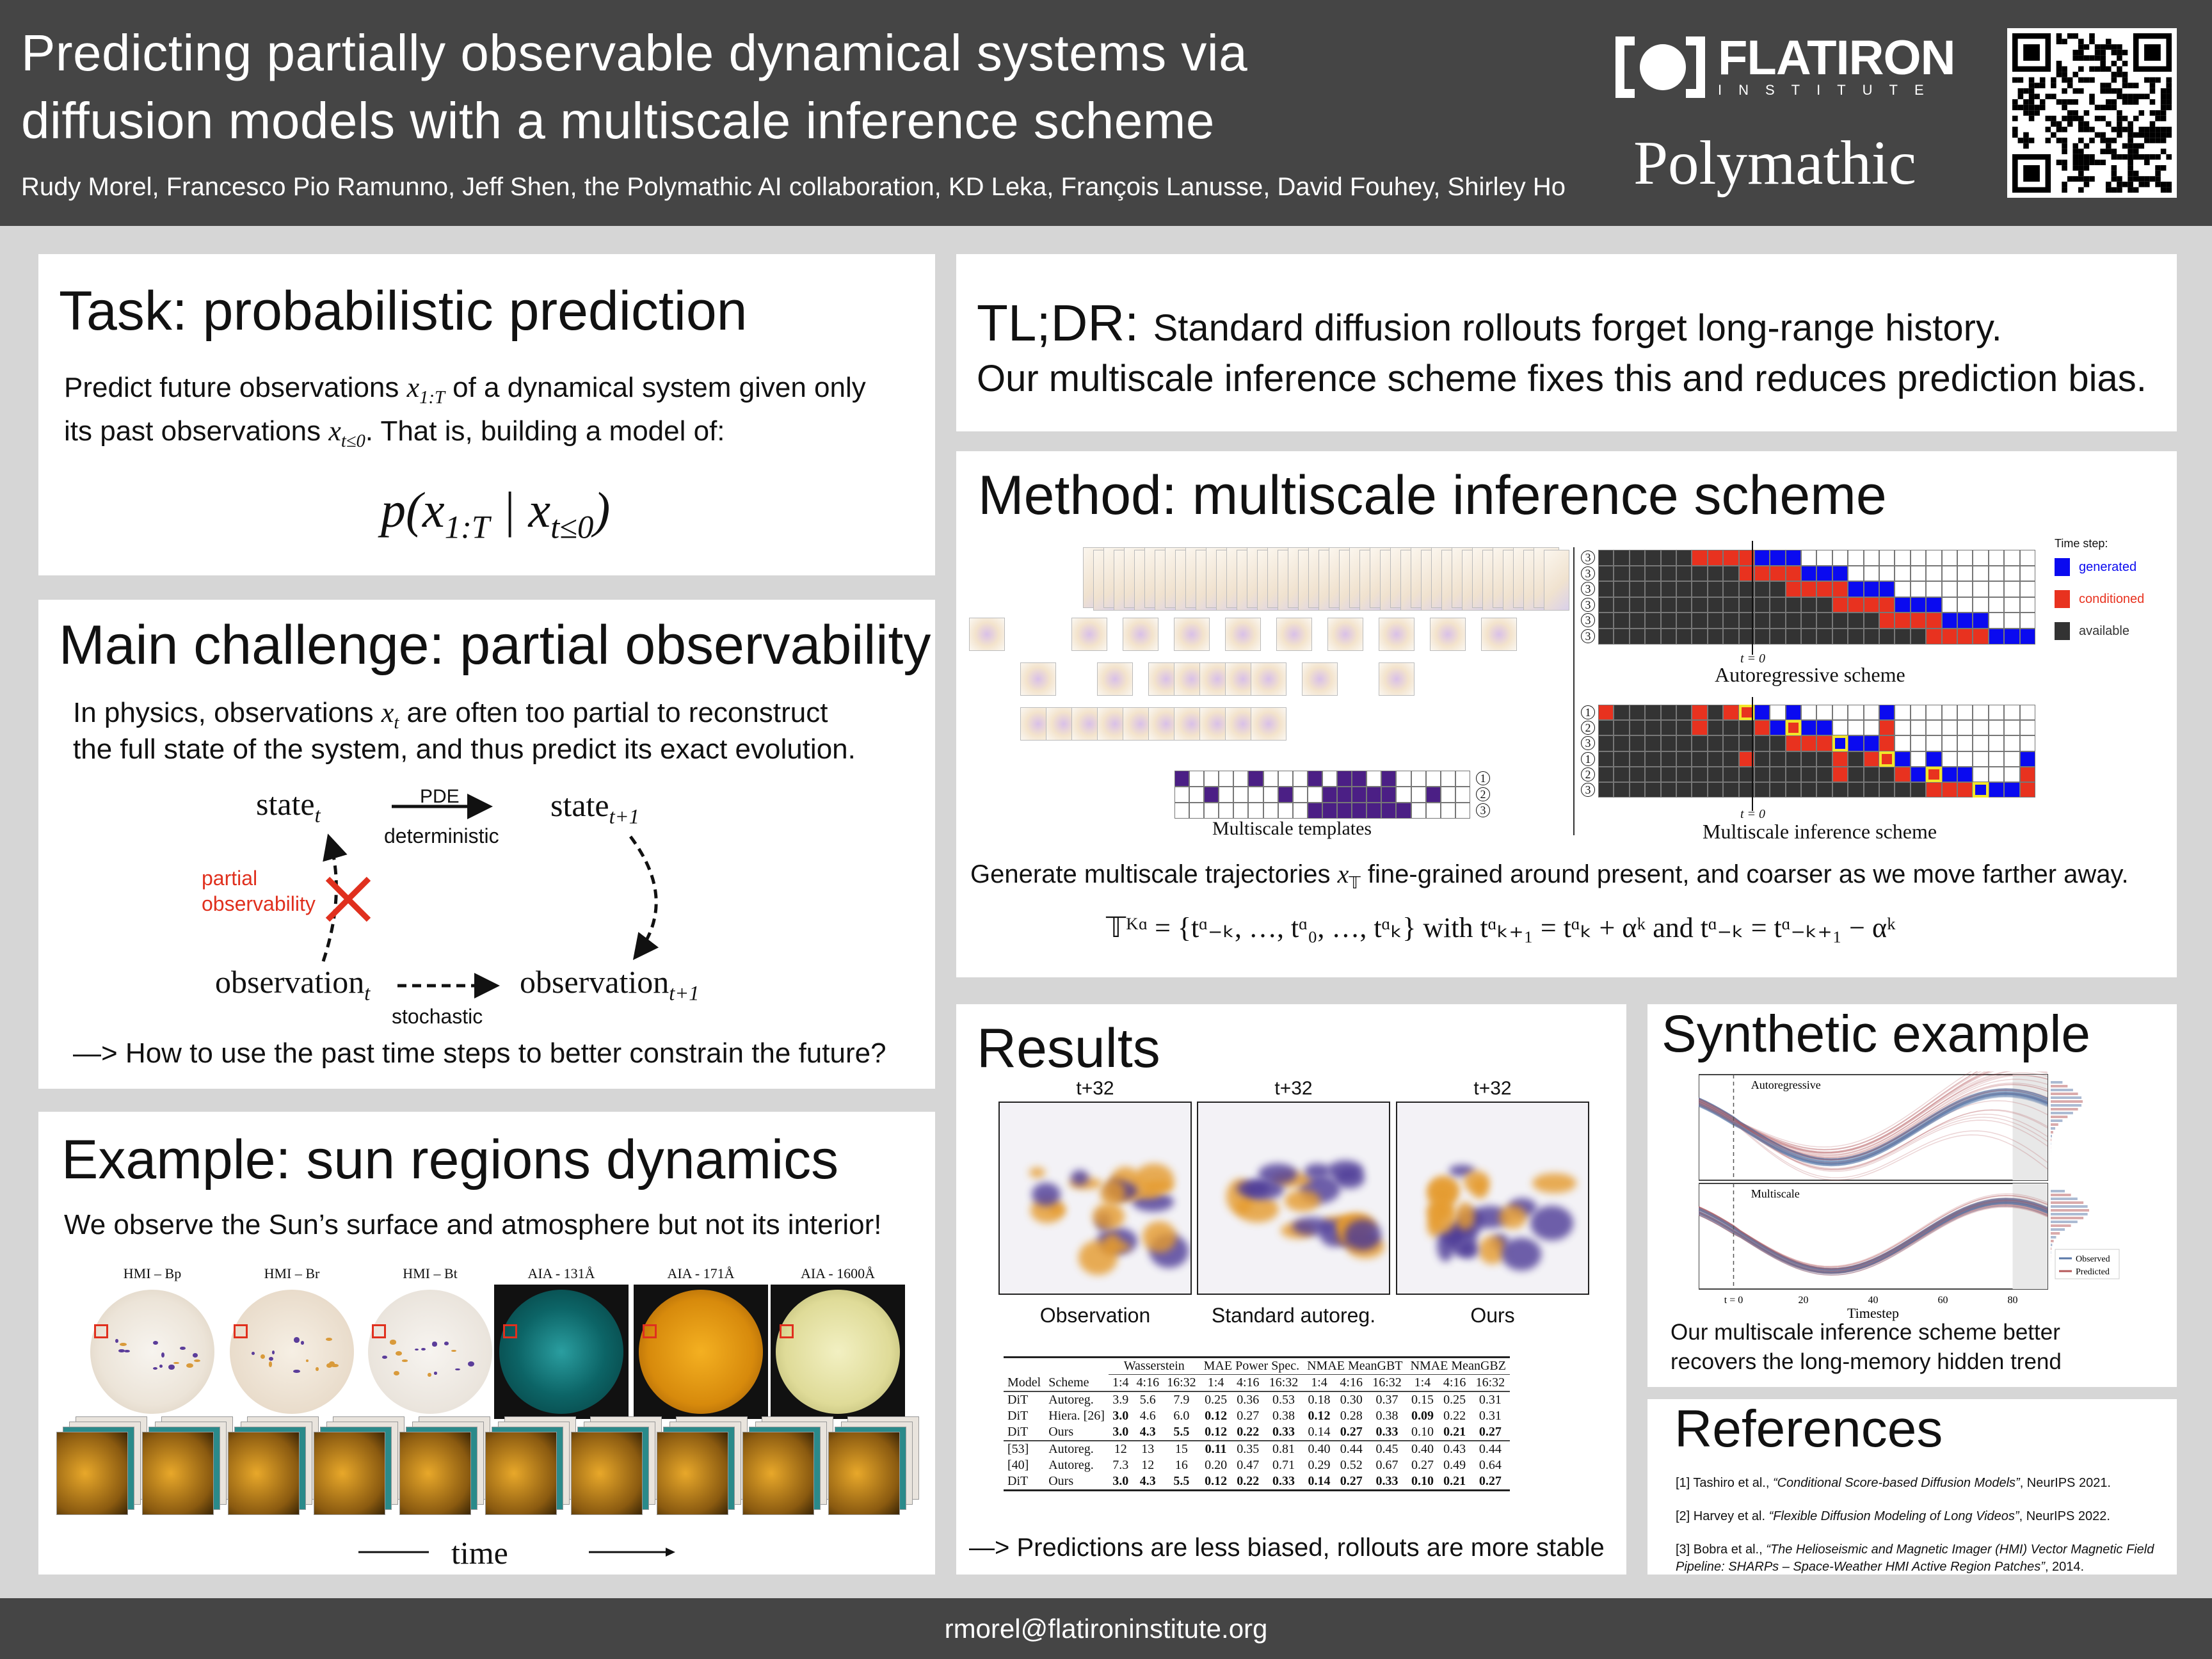  I want to click on table-cell: 0.12, so click(1216, 1432).